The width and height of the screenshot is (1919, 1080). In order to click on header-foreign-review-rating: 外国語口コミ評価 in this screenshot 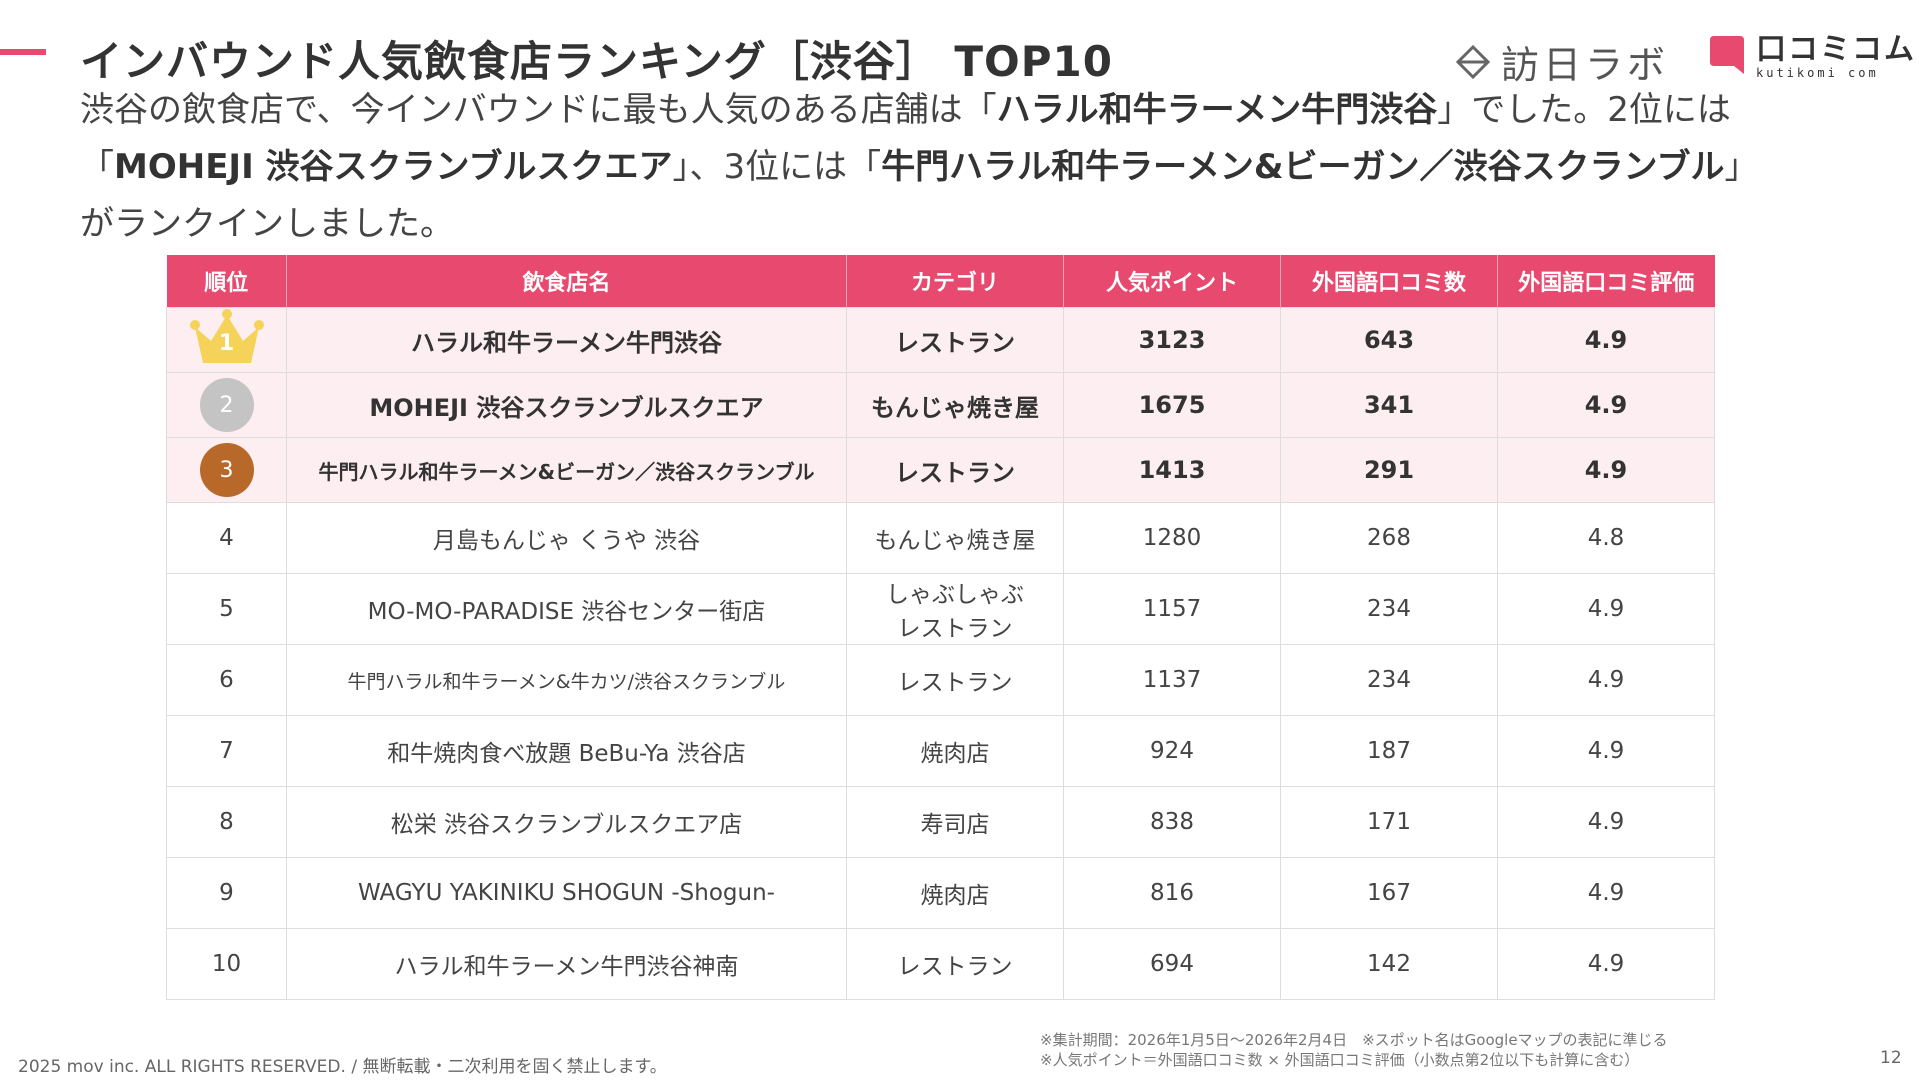, I will do `click(1606, 281)`.